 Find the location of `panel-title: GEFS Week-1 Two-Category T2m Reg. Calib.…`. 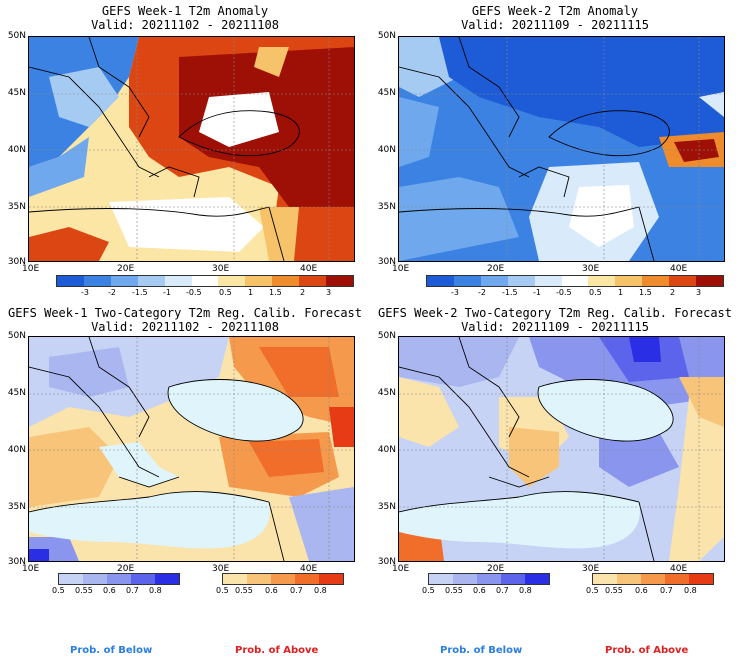

panel-title: GEFS Week-1 Two-Category T2m Reg. Calib.… is located at coordinates (184, 313).